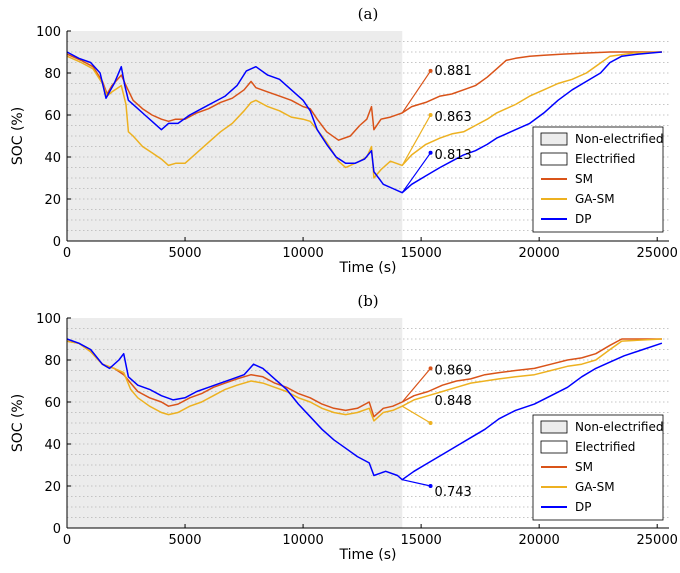 Image resolution: width=680 pixels, height=573 pixels. Describe the element at coordinates (453, 155) in the screenshot. I see `annotation-value: 0.813` at that location.